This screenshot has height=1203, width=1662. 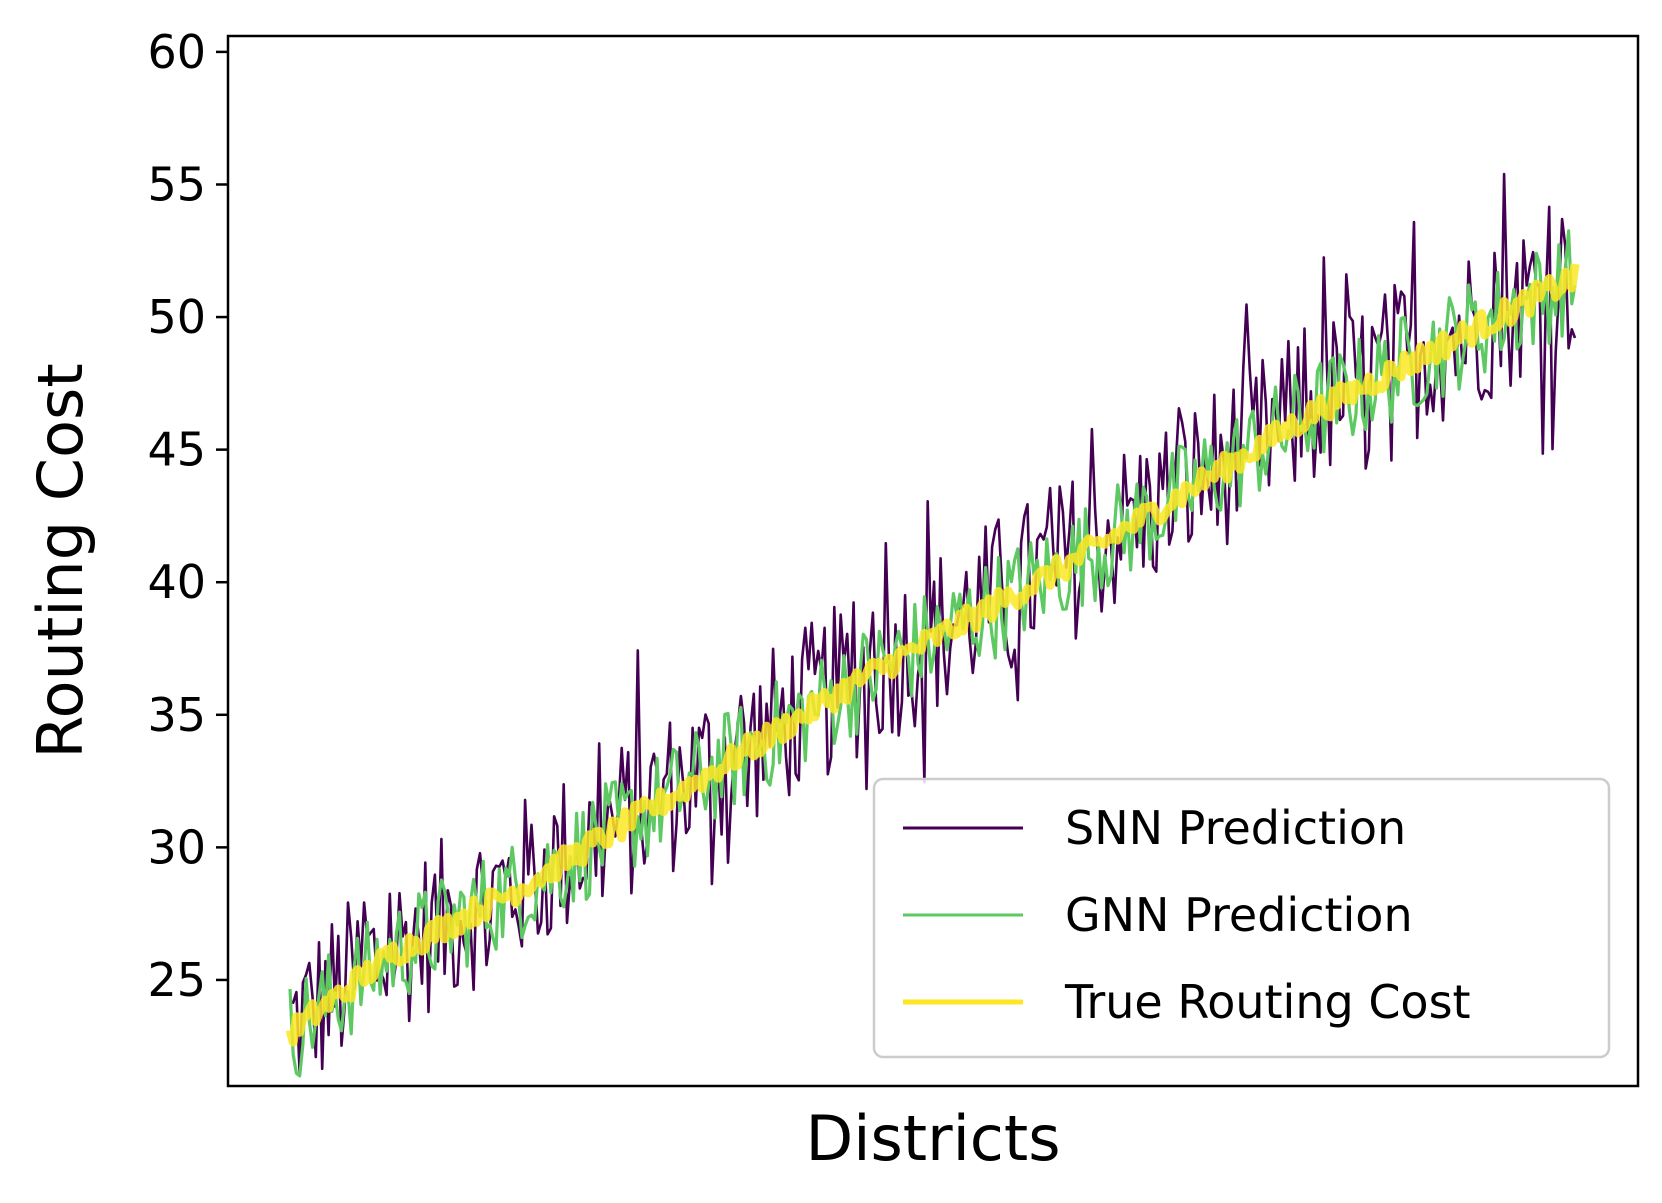 I want to click on legend-box, so click(x=1241, y=918).